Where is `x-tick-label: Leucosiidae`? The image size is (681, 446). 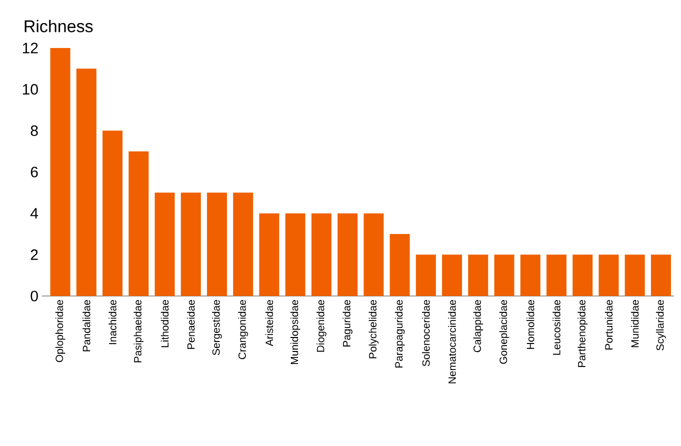
x-tick-label: Leucosiidae is located at coordinates (556, 327).